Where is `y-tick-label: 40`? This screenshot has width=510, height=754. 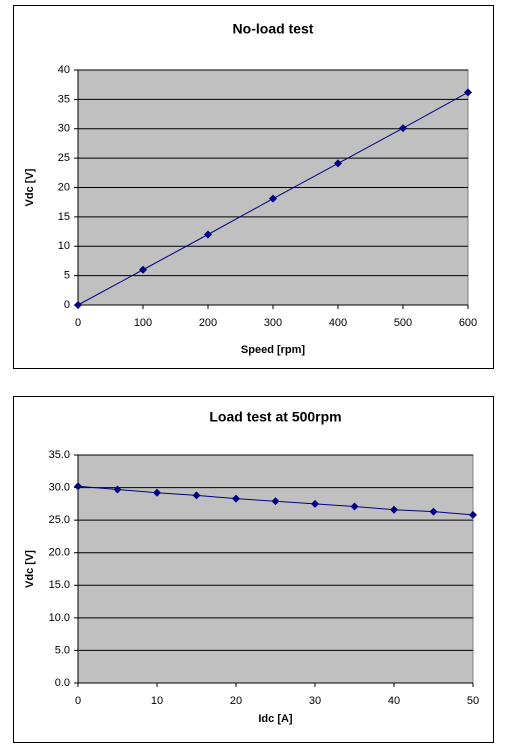 y-tick-label: 40 is located at coordinates (64, 70).